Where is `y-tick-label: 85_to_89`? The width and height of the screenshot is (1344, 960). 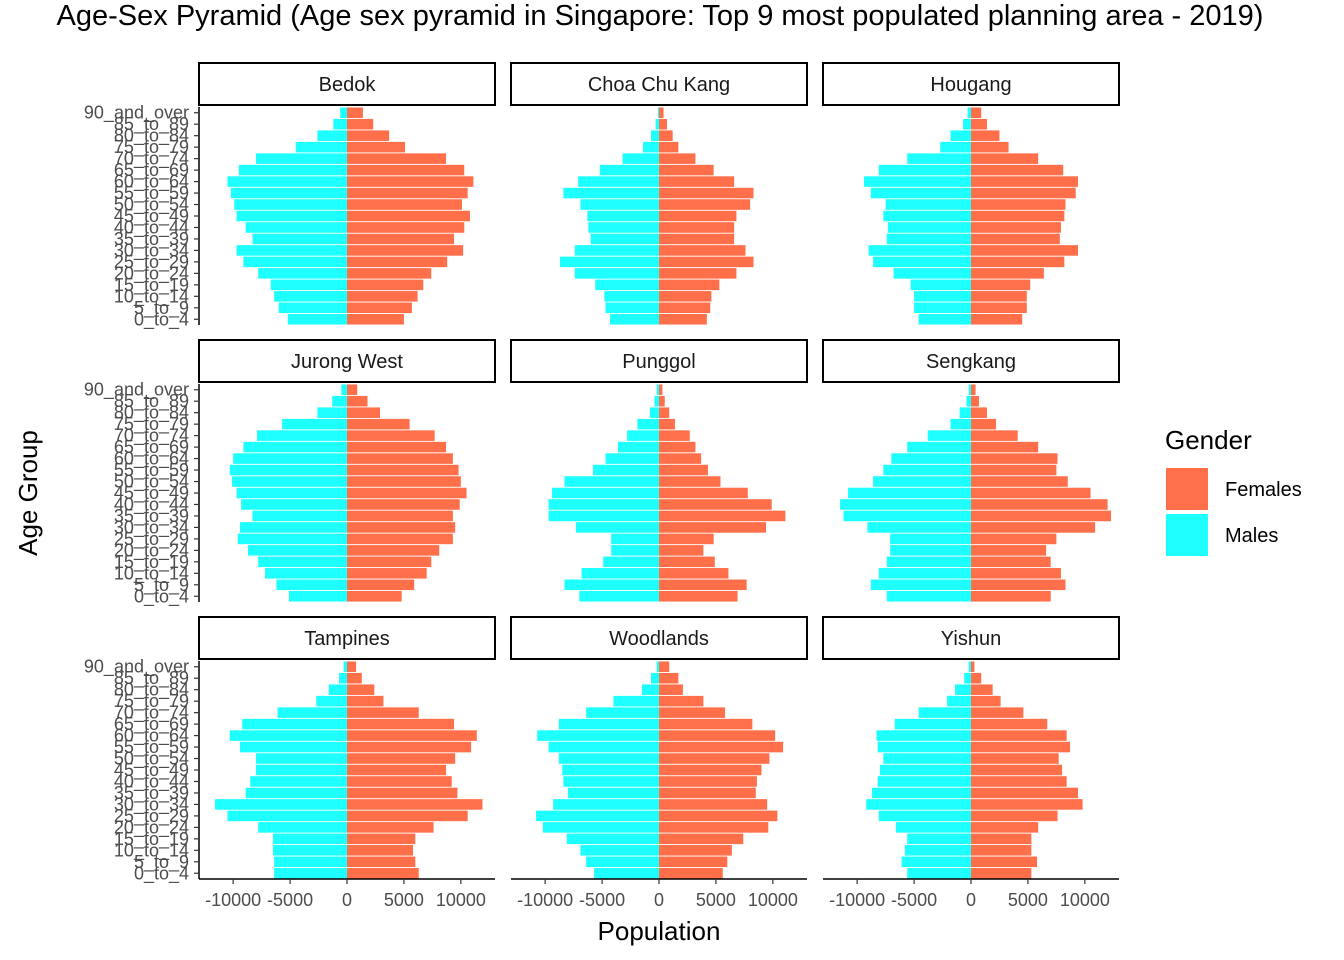
y-tick-label: 85_to_89 is located at coordinates (151, 401).